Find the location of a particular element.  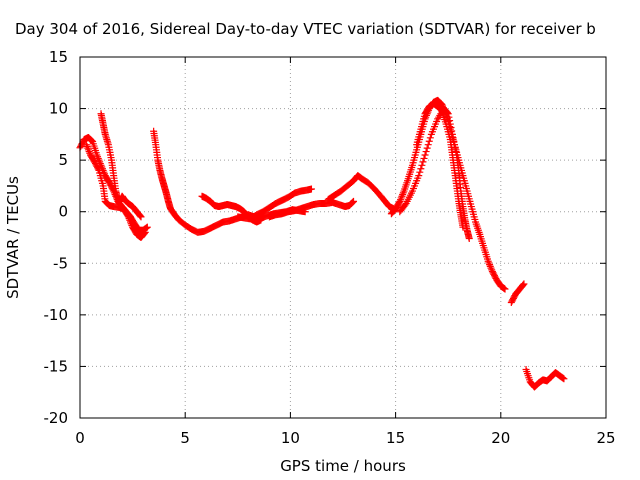

y-axis-label: SDTVAR / TECUs is located at coordinates (13, 237).